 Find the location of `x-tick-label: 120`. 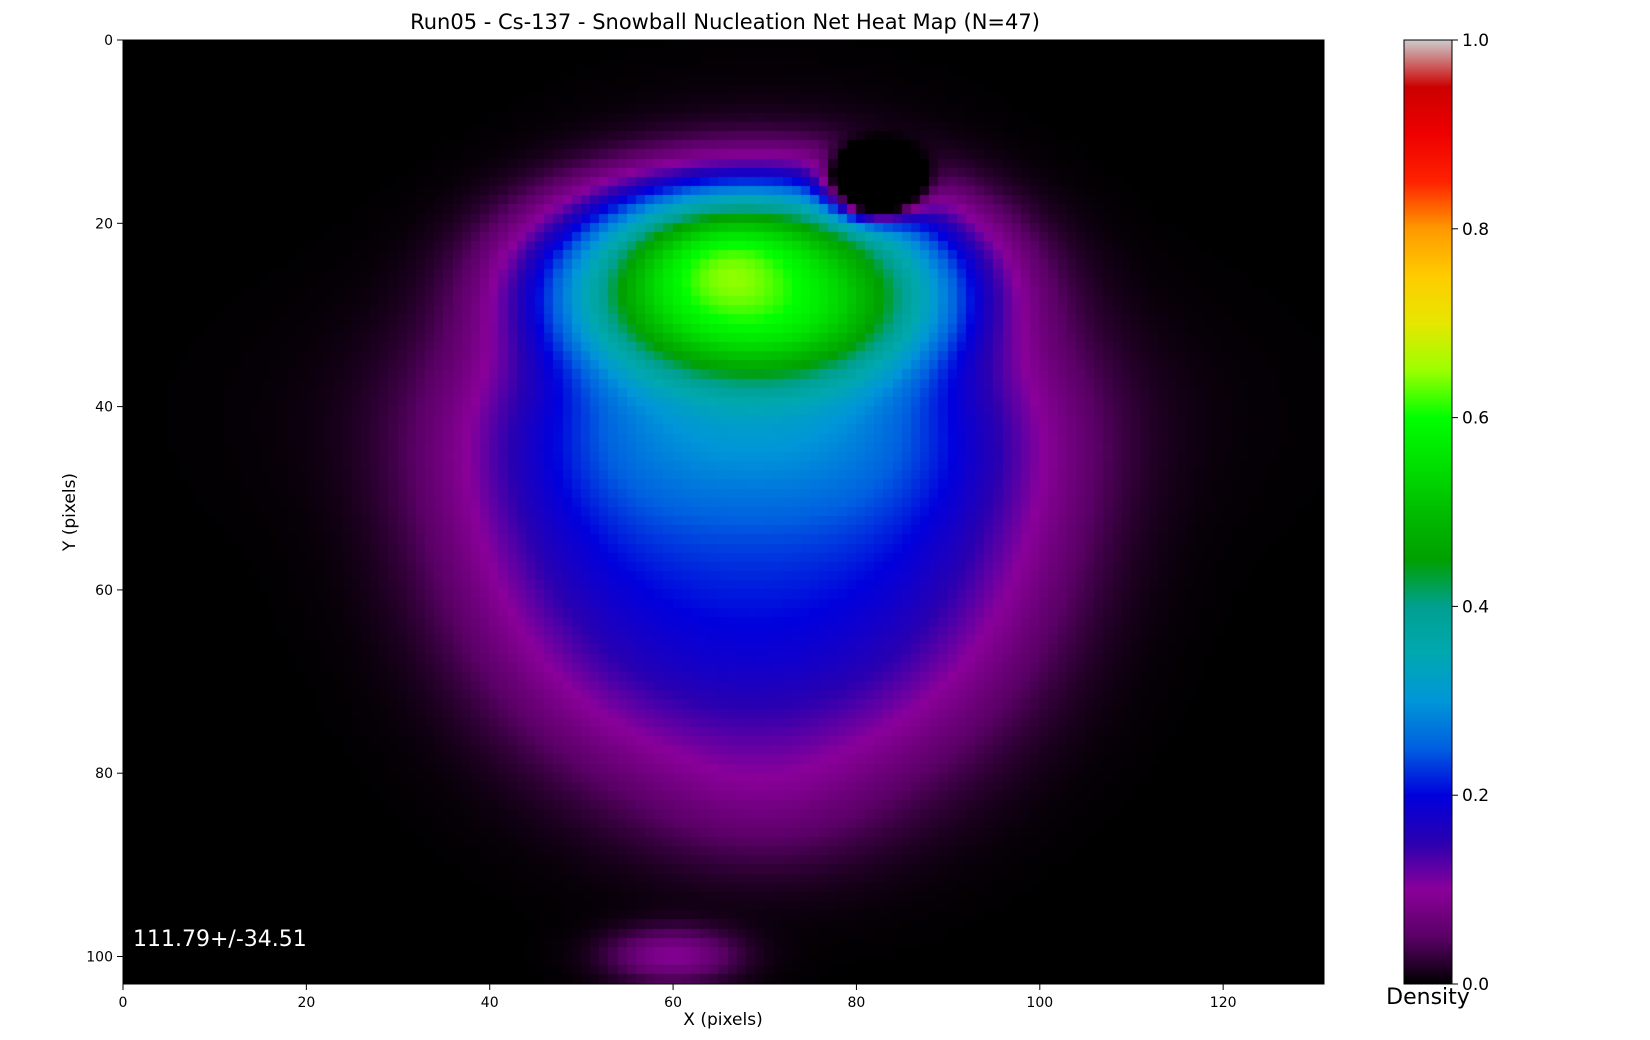

x-tick-label: 120 is located at coordinates (1223, 1003).